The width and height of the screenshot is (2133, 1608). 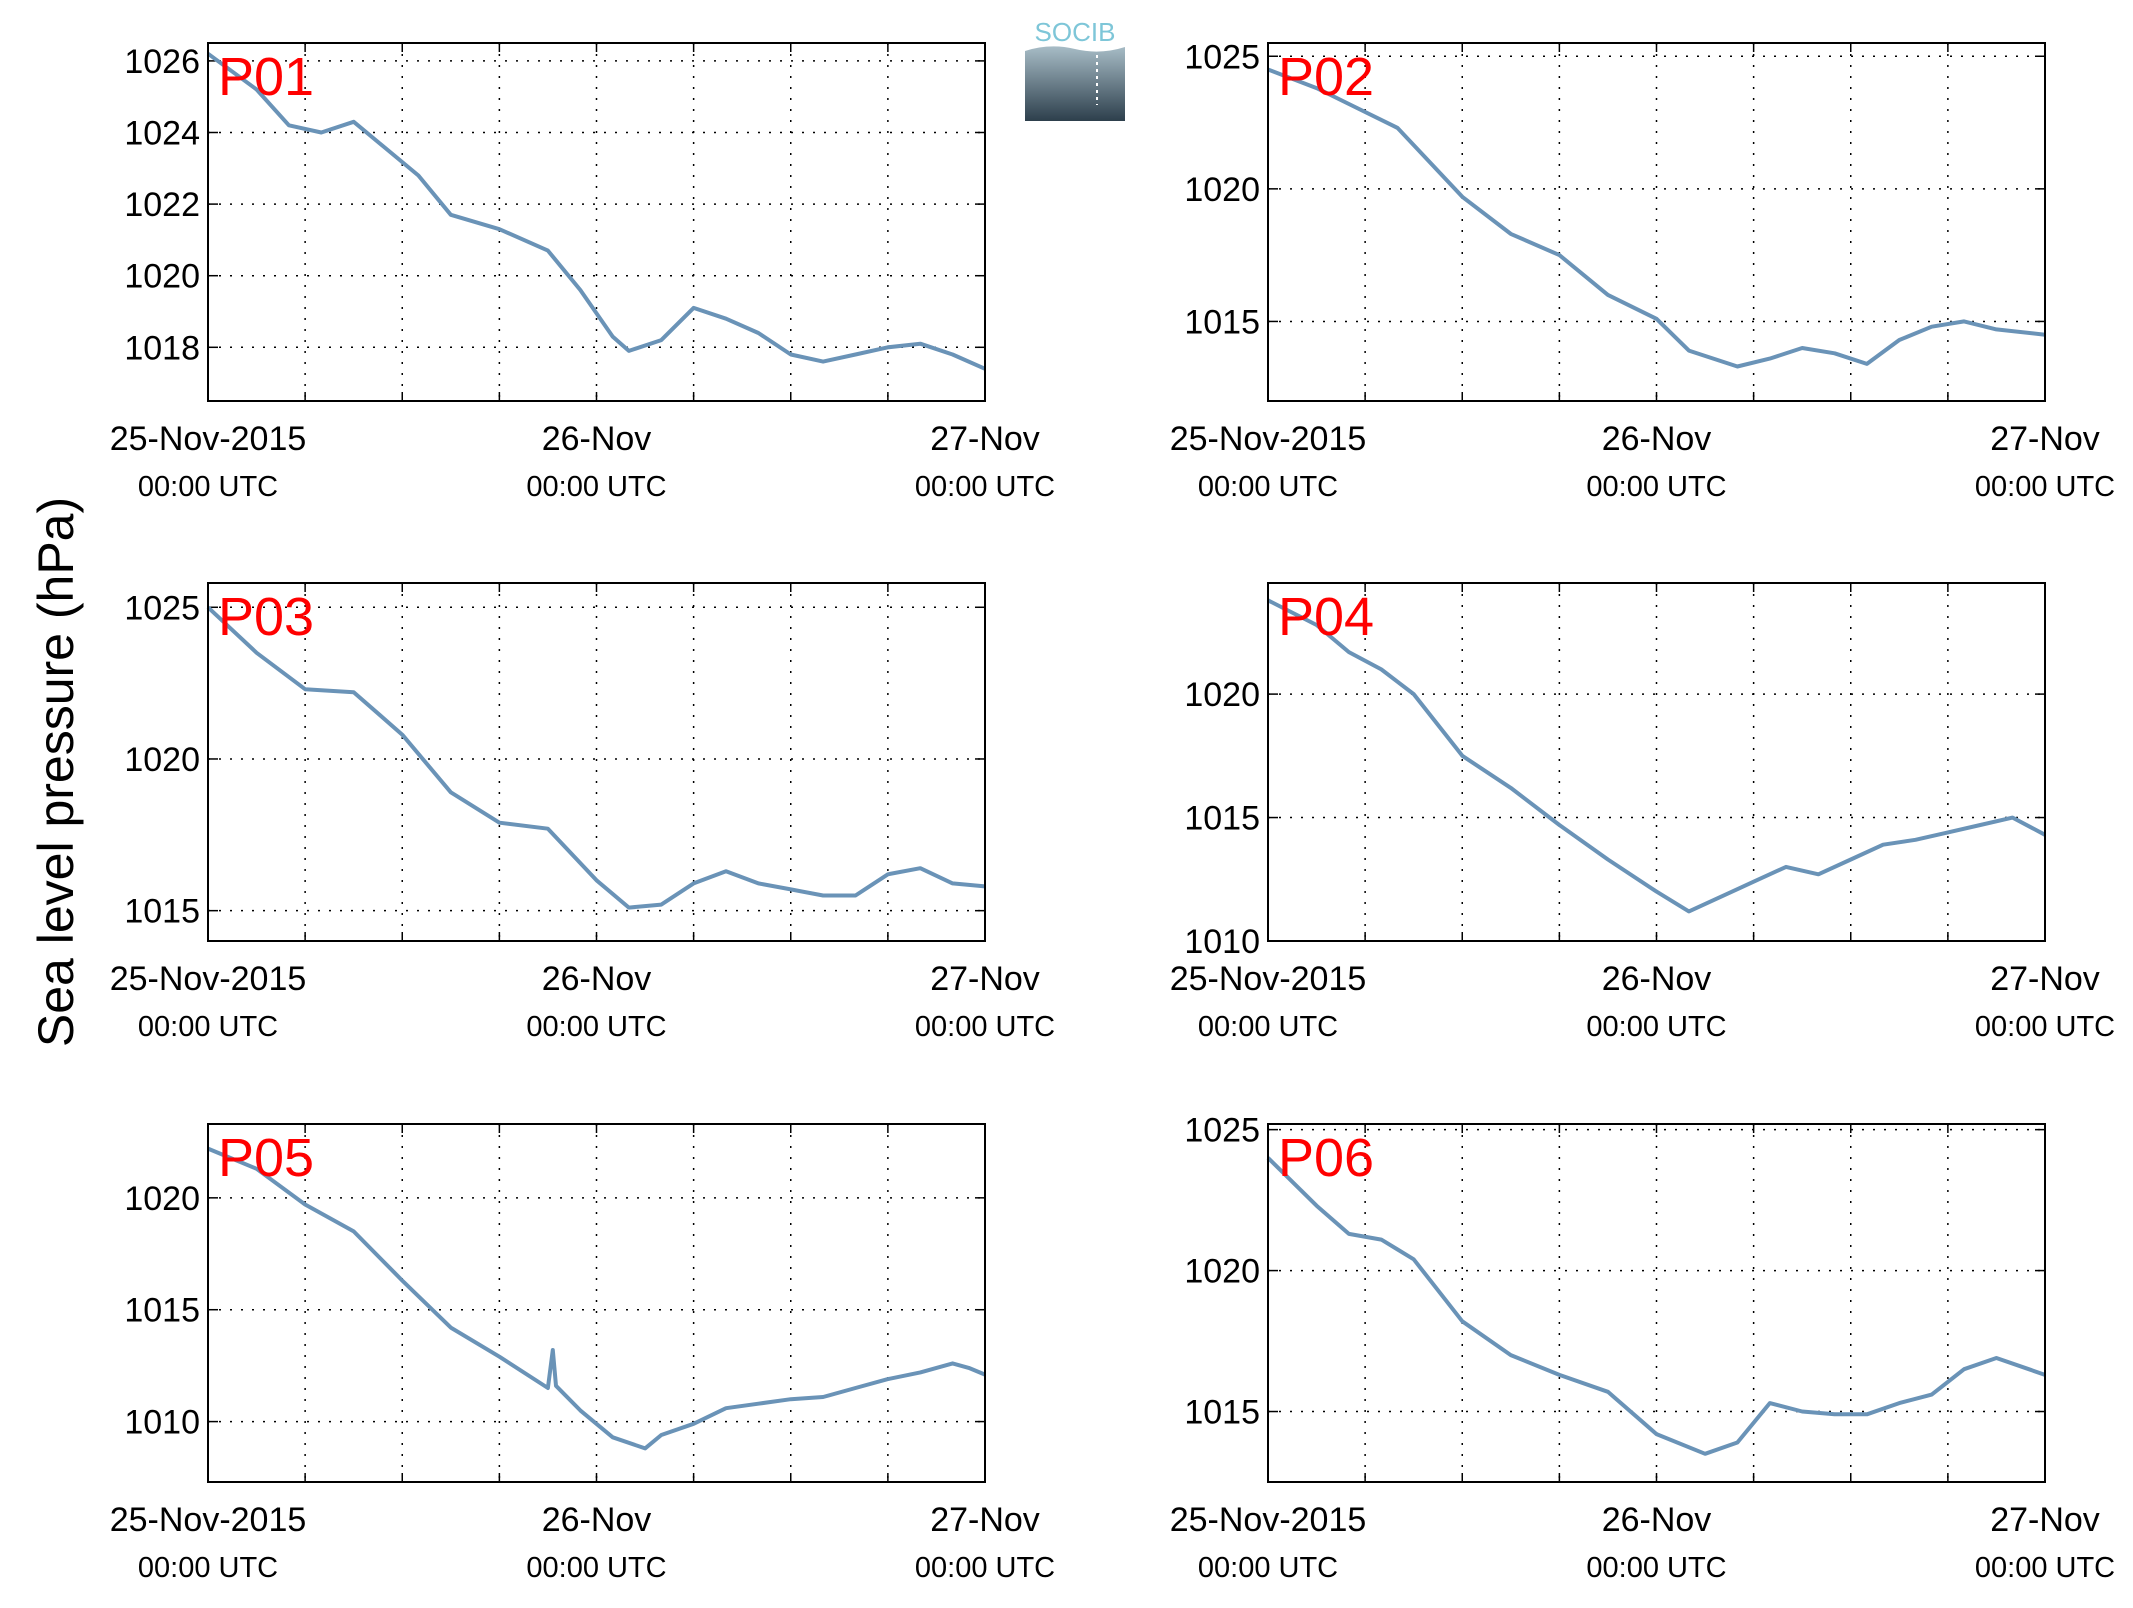 What do you see at coordinates (162, 205) in the screenshot?
I see `y-tick-label: 1022` at bounding box center [162, 205].